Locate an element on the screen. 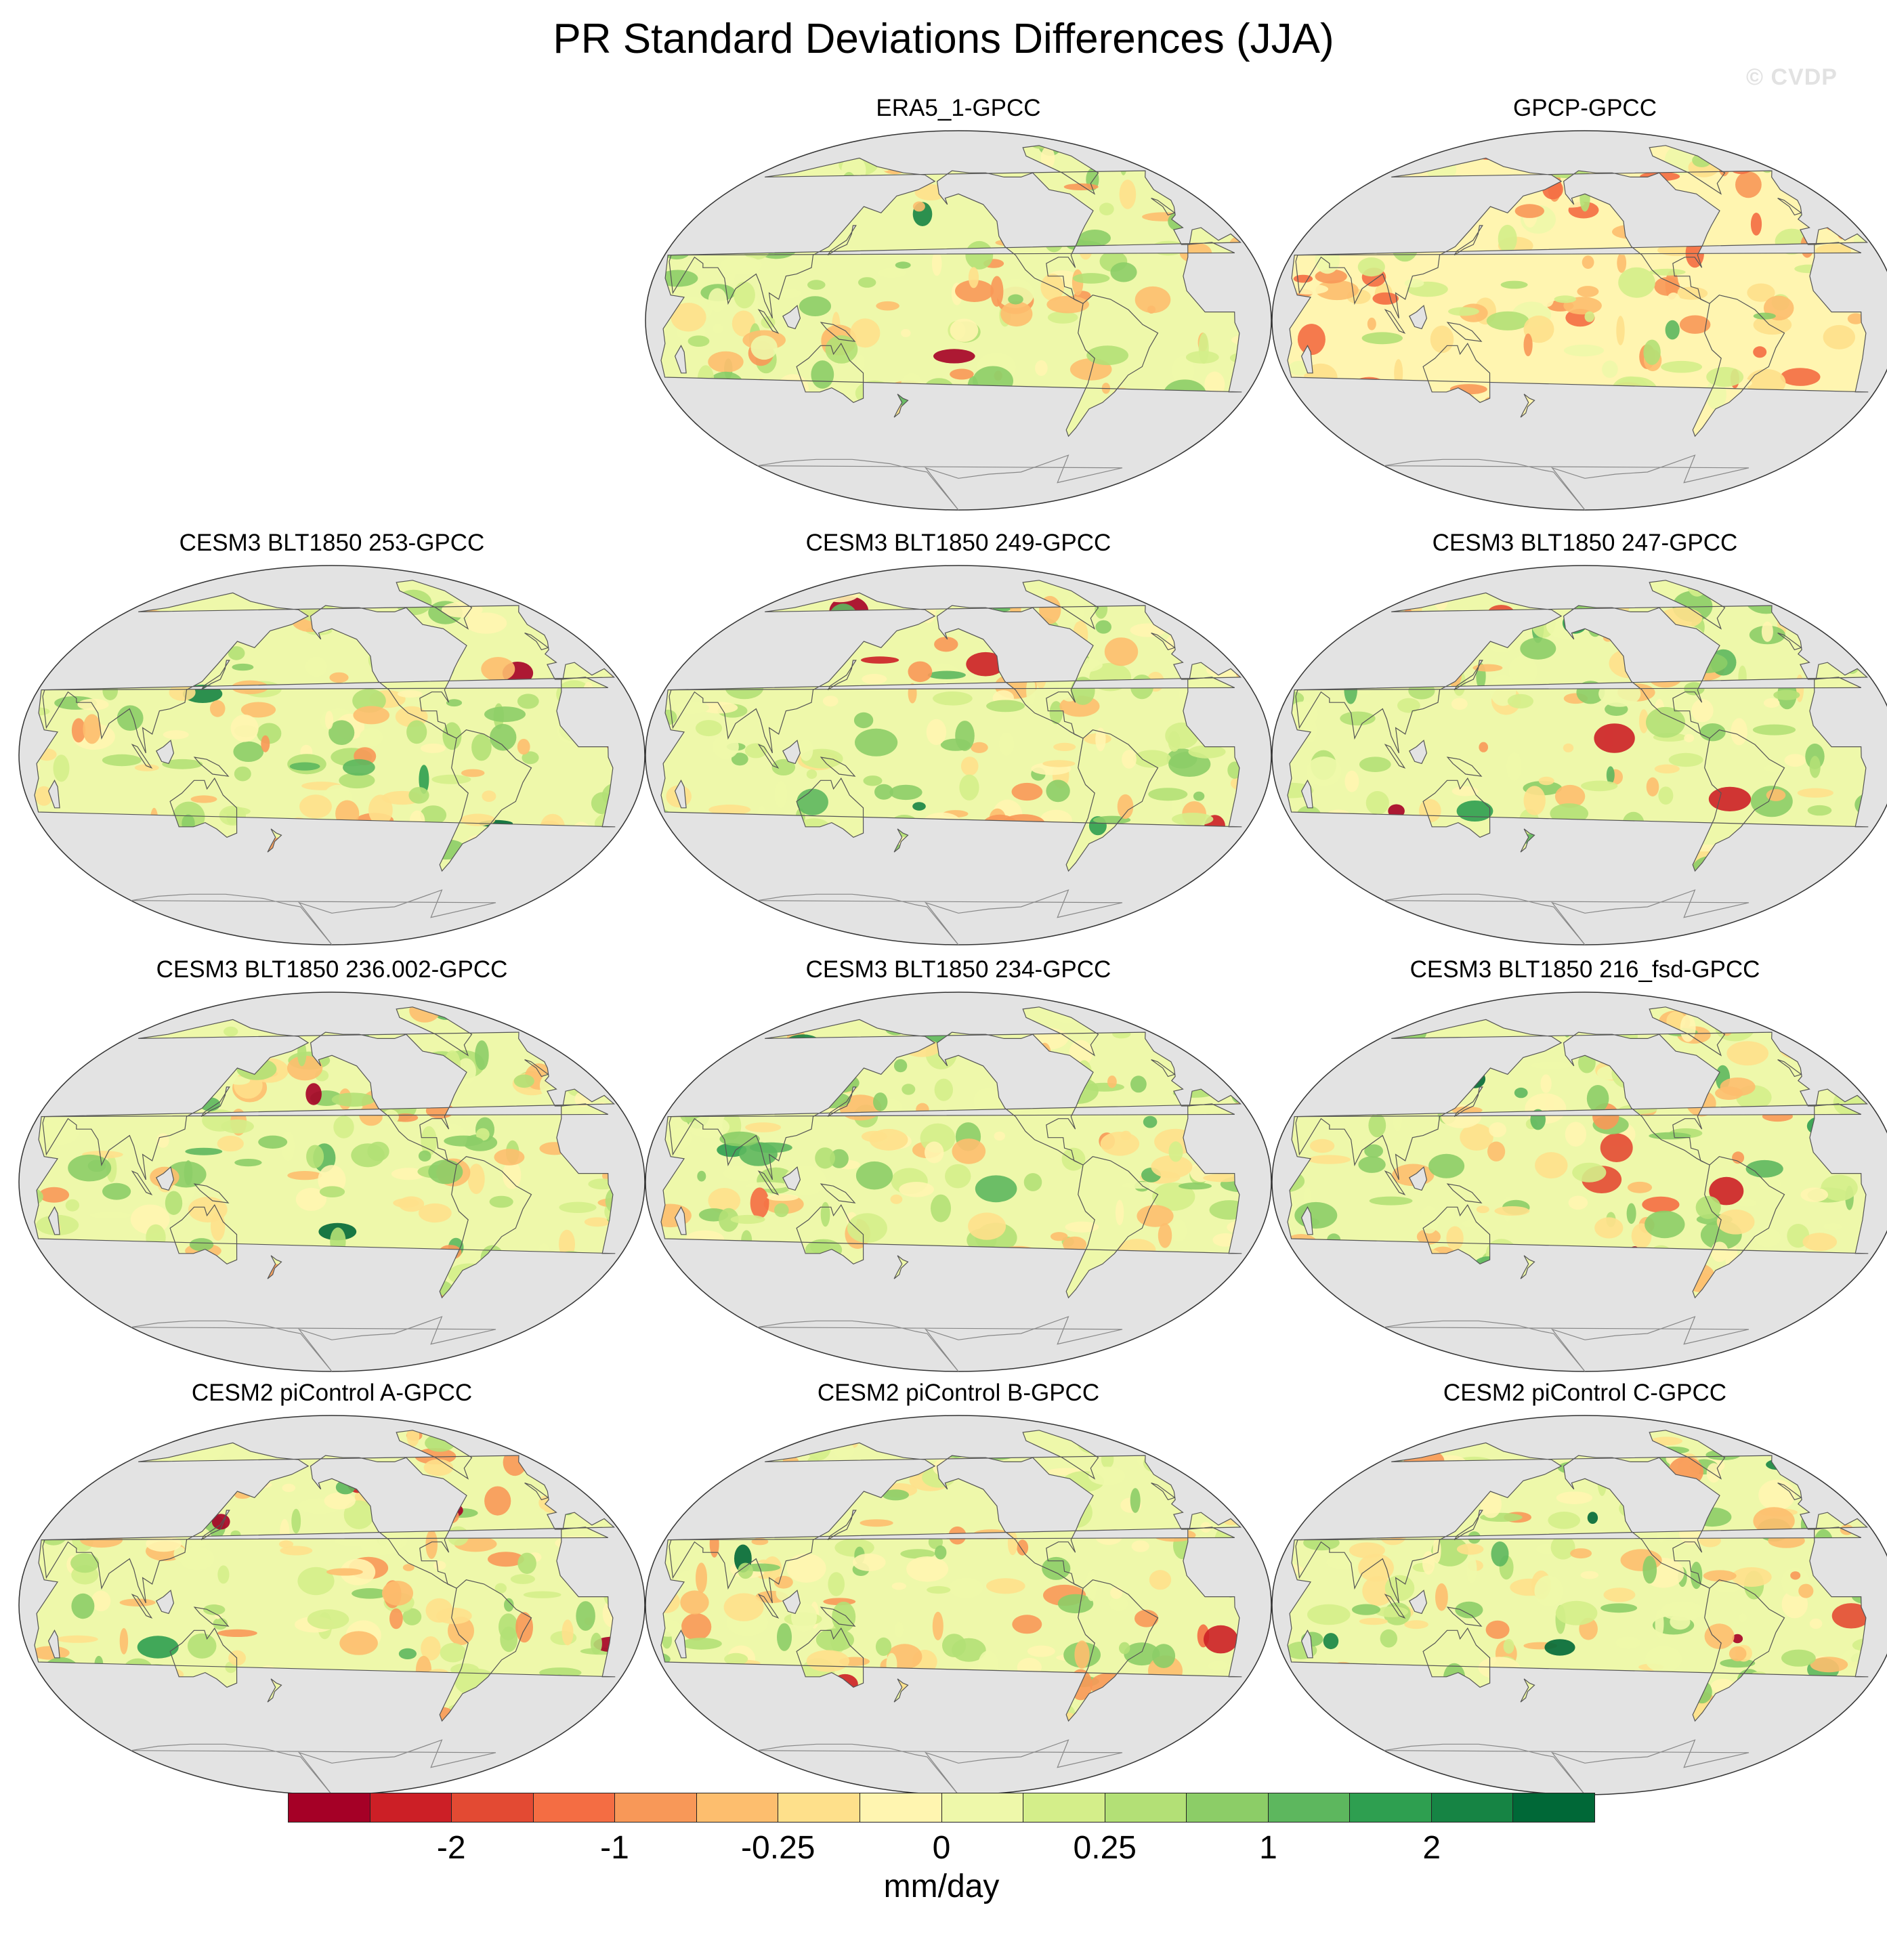 Image resolution: width=1887 pixels, height=1960 pixels. map-panel: ERA5_1-GPCC is located at coordinates (959, 303).